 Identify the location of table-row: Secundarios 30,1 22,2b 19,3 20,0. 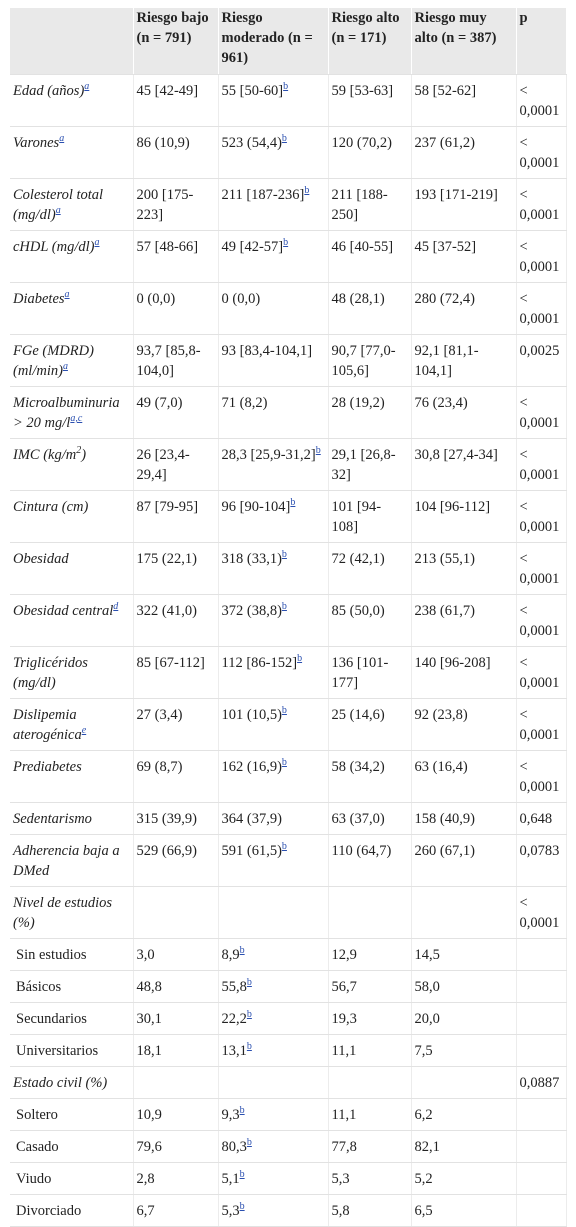
(288, 1018).